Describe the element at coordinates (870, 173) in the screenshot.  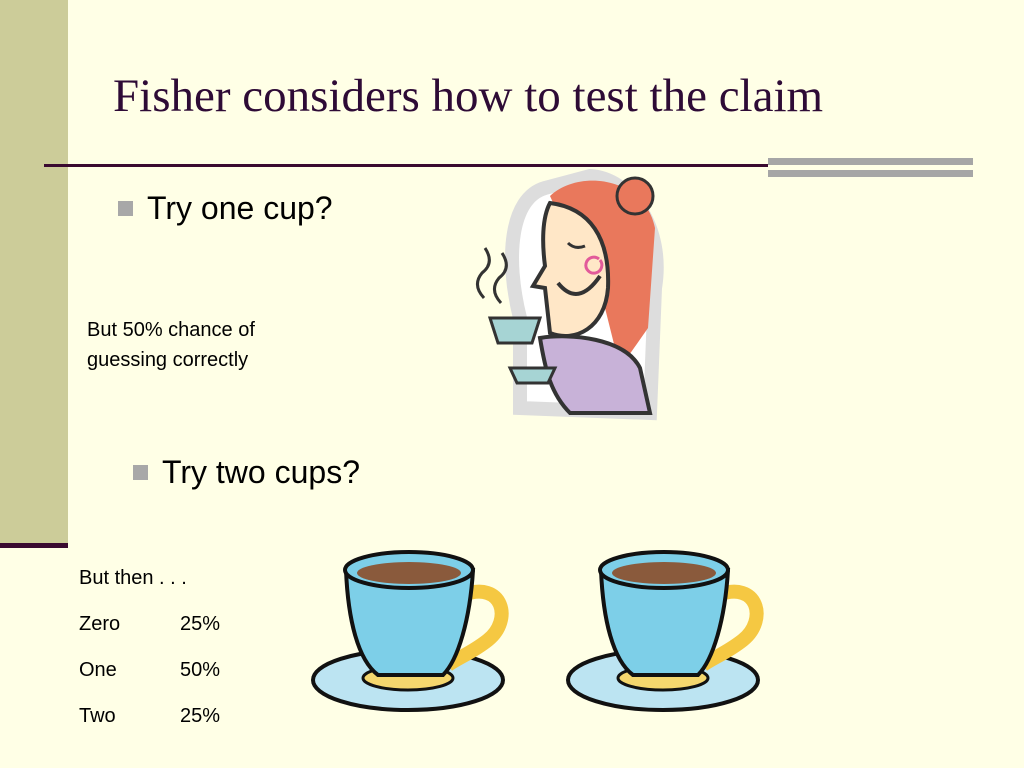
I see `title-divider-accent-lower` at that location.